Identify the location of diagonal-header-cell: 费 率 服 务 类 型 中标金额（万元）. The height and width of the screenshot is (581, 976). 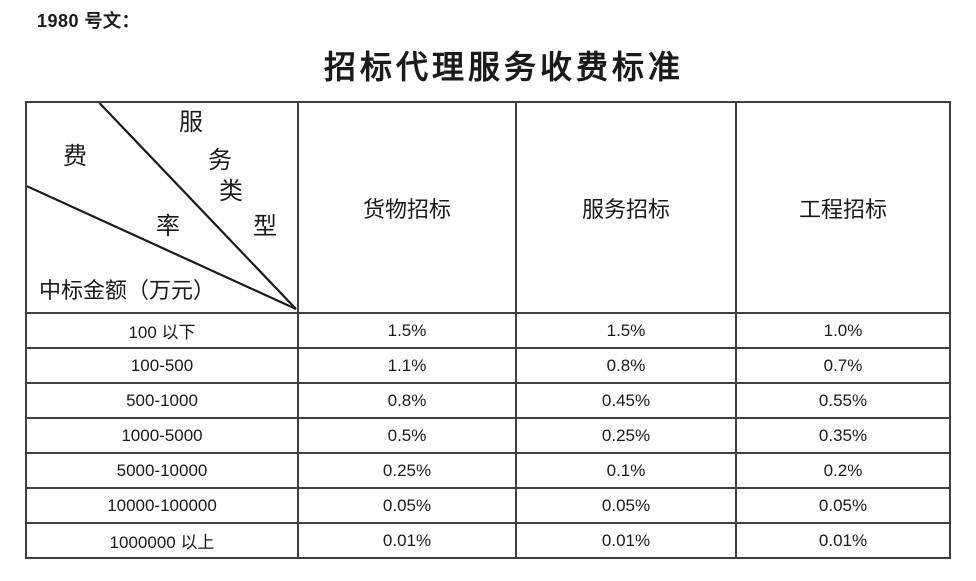
(162, 207).